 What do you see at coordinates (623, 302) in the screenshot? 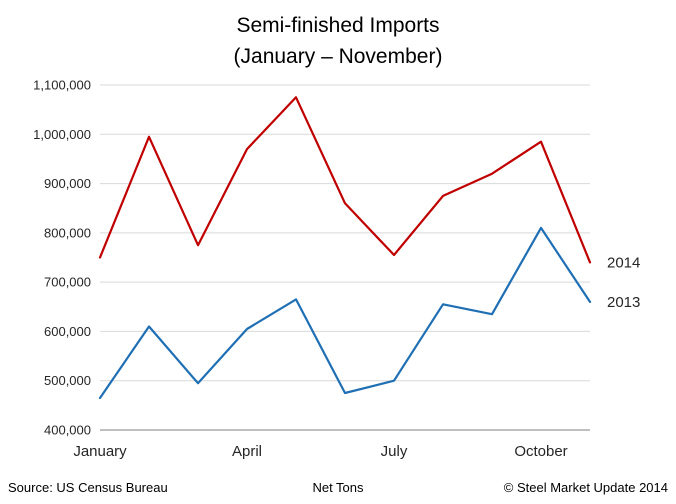
I see `series-label-2013: 2013` at bounding box center [623, 302].